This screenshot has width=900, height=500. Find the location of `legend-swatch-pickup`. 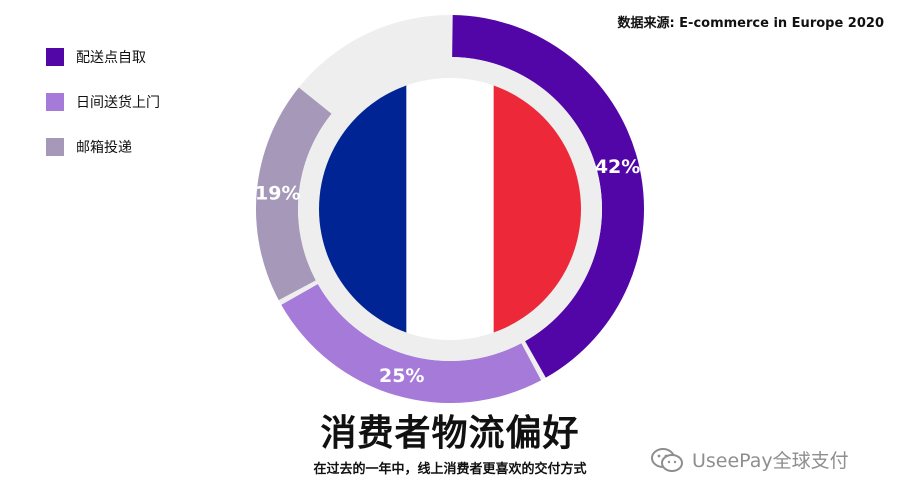

legend-swatch-pickup is located at coordinates (55, 57).